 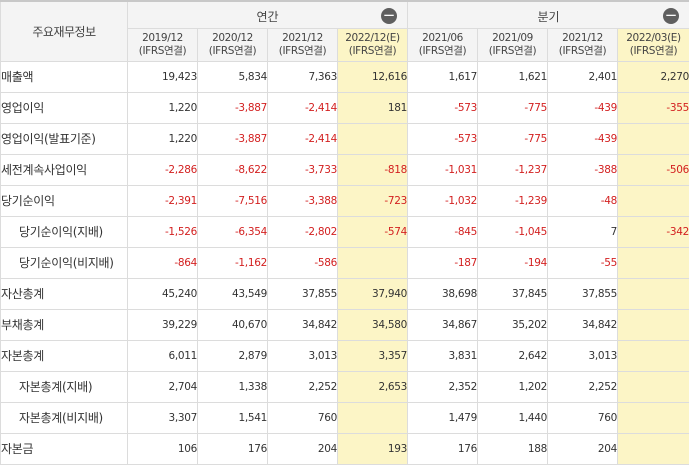 I want to click on row-label: 자본총계(지배), so click(x=64, y=386).